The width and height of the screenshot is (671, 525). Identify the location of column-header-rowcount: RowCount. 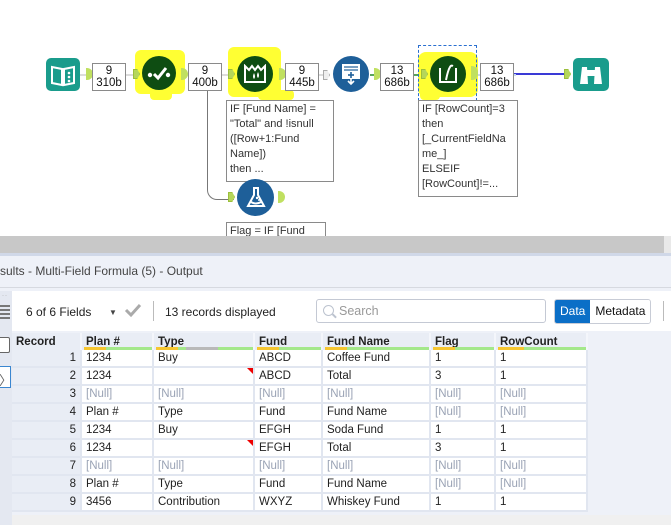
(542, 341).